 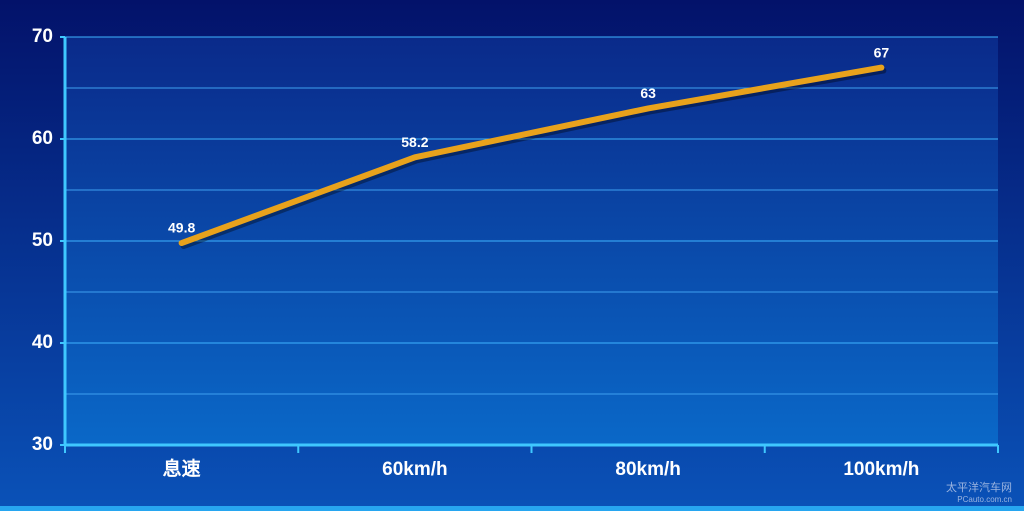 I want to click on y-tick-label: 60, so click(x=42, y=138).